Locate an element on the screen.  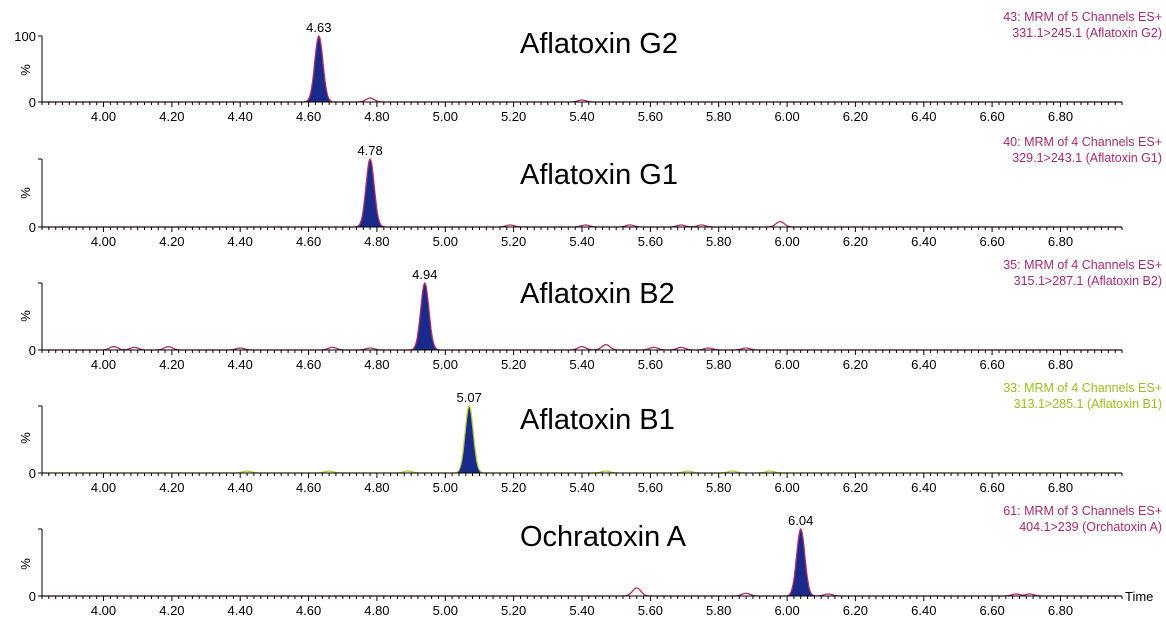
channel-info-line1: 43: MRM of 5 Channels ES+ is located at coordinates (1082, 17).